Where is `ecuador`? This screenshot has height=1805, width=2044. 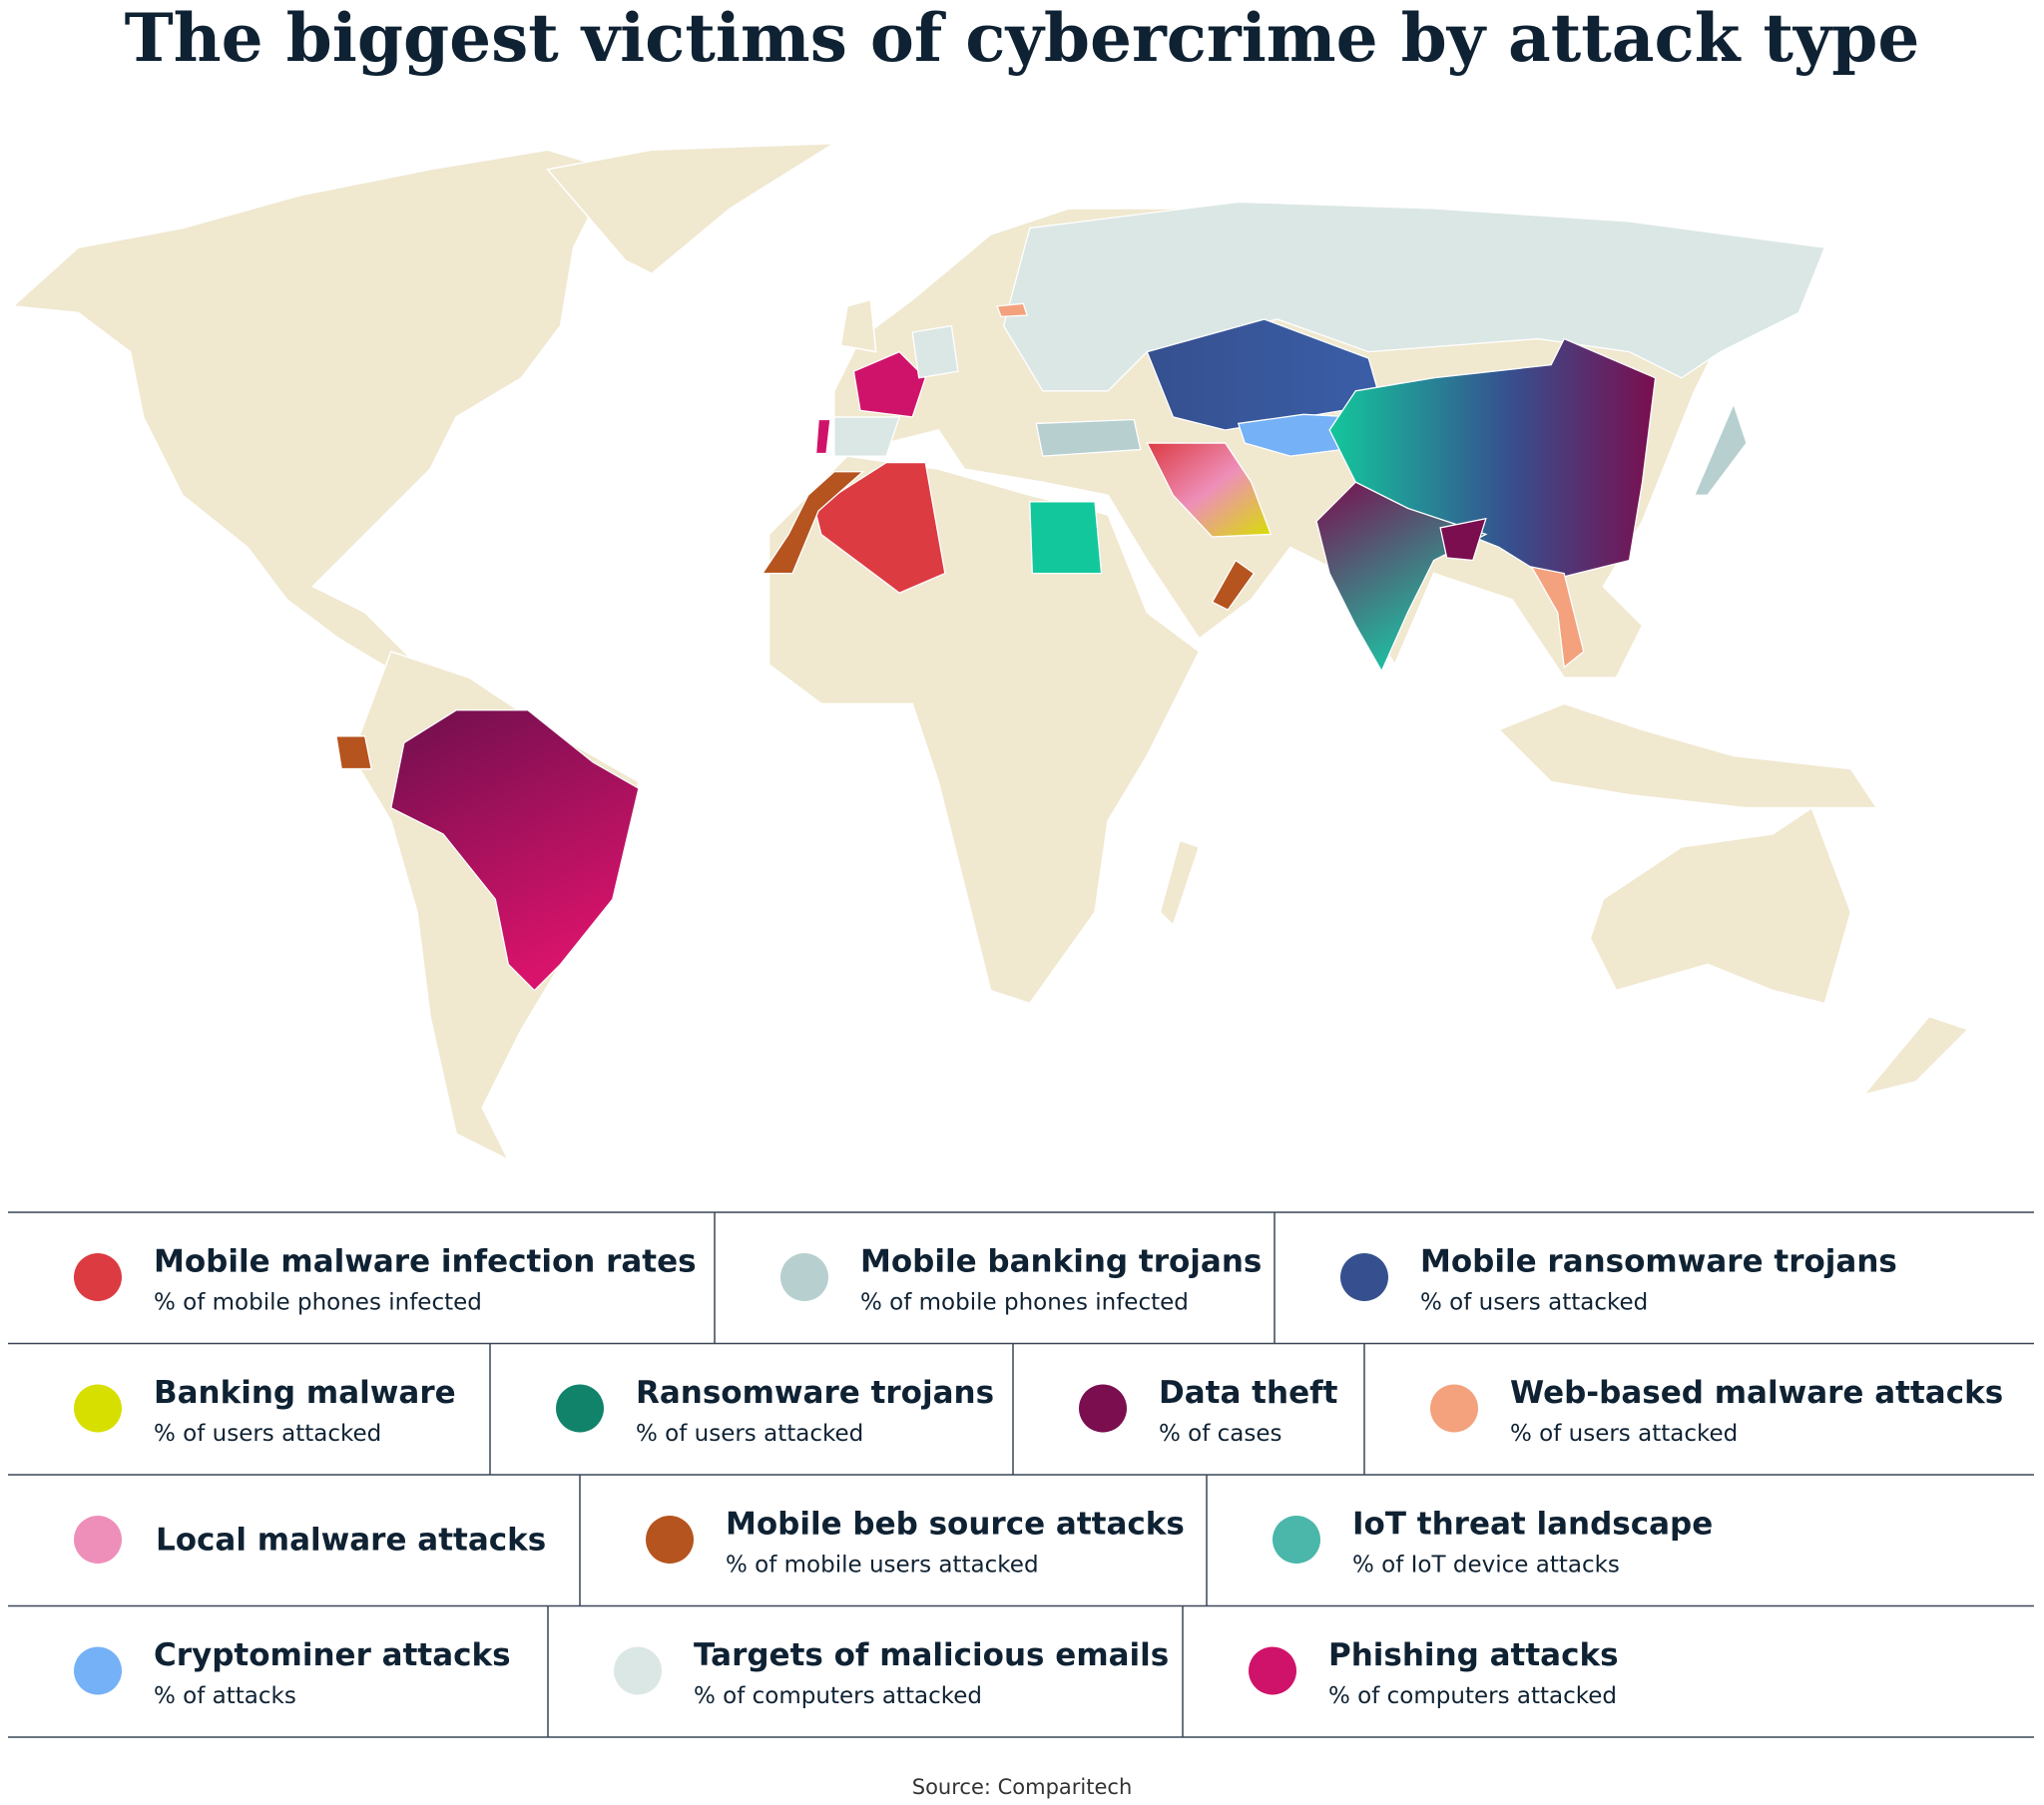 ecuador is located at coordinates (354, 752).